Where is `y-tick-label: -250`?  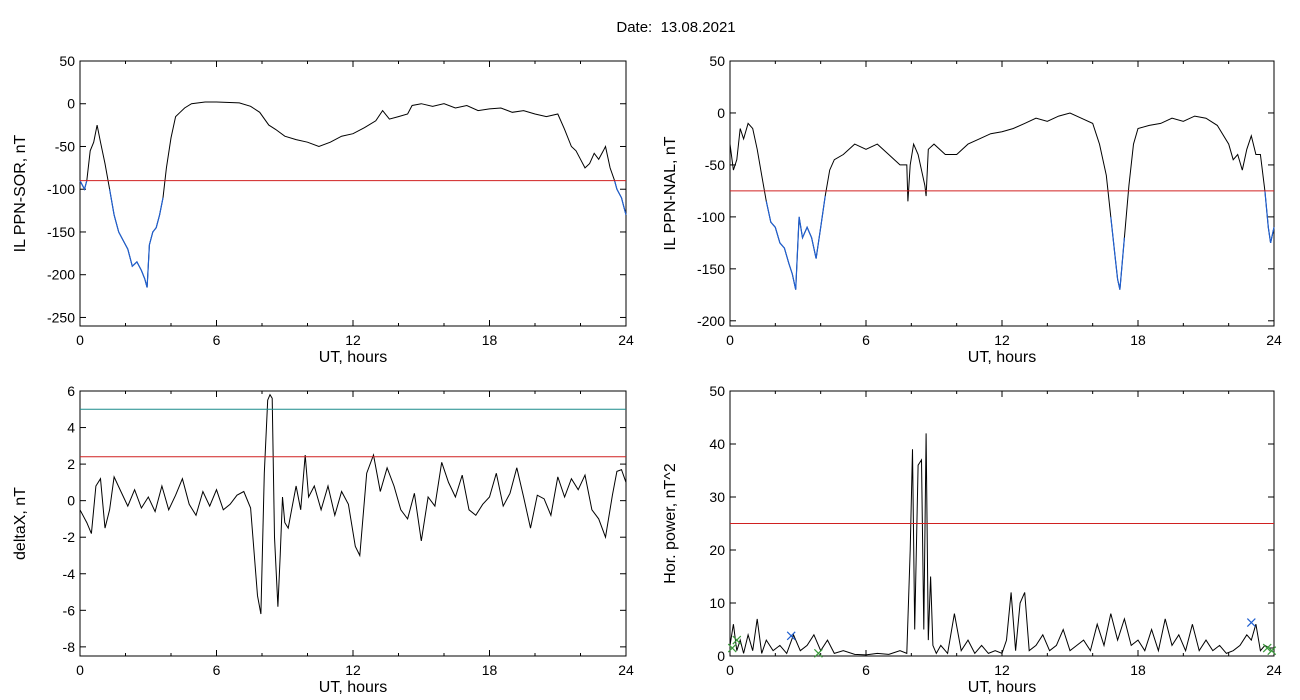 y-tick-label: -250 is located at coordinates (61, 317).